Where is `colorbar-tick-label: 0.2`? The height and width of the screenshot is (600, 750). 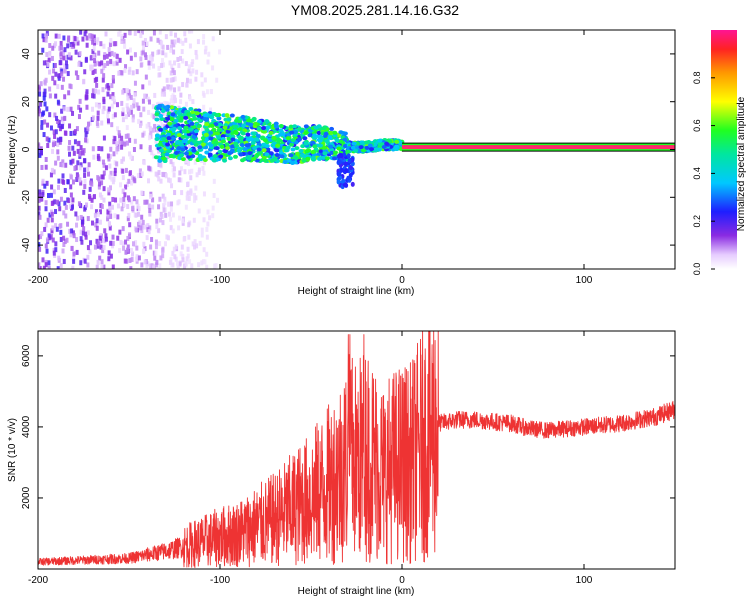 colorbar-tick-label: 0.2 is located at coordinates (697, 221).